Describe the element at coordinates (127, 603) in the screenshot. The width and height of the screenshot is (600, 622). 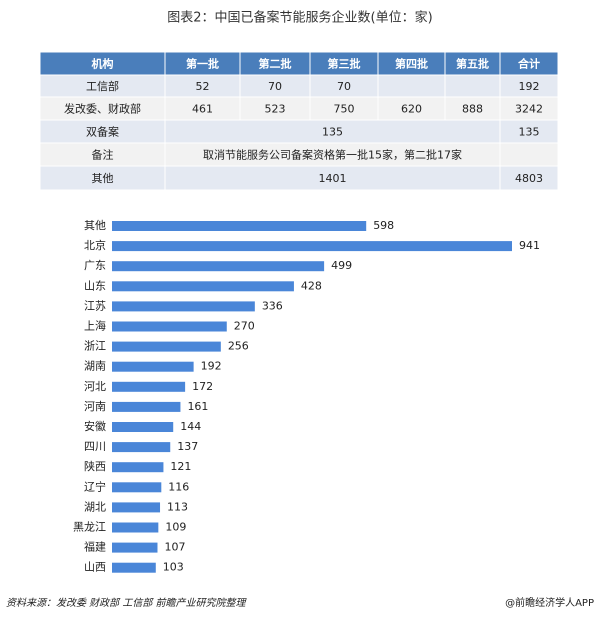
I see `source: 资料来源：发改委 财政部 工信部 前瞻产业研究院整理` at that location.